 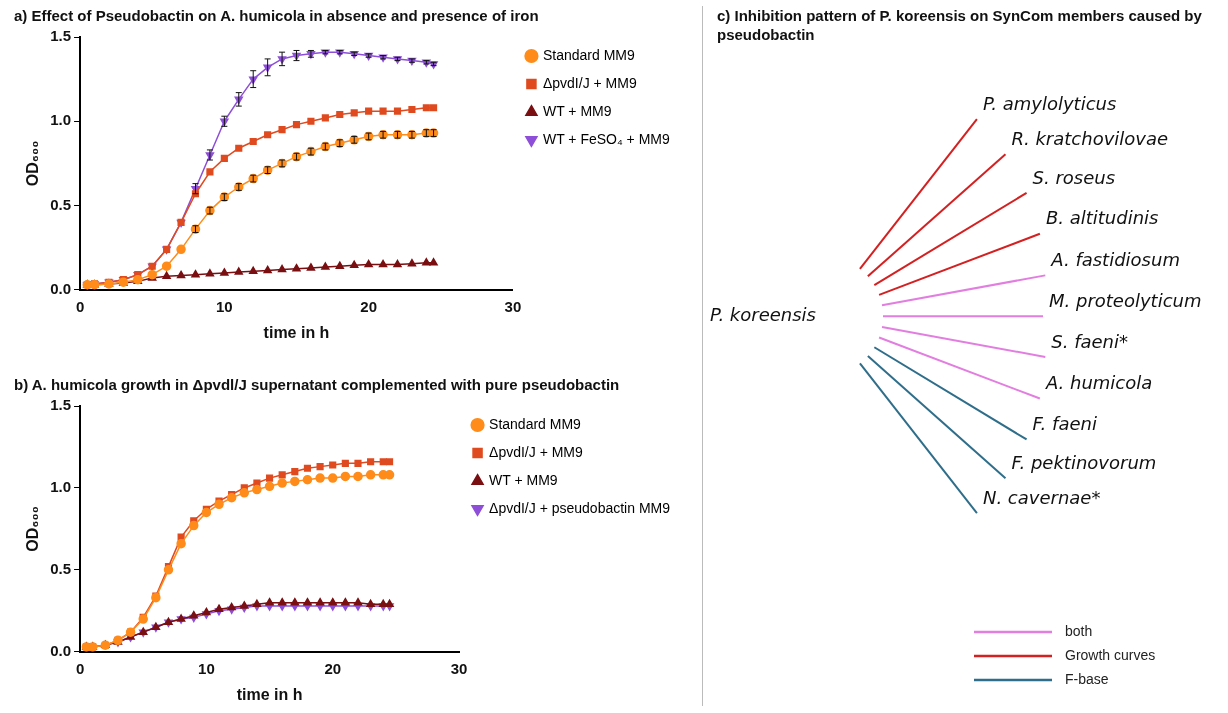 What do you see at coordinates (959, 25) in the screenshot?
I see `text: c) Inhibition pattern of P. koreensis on SynCom members caused by pseudobactin` at bounding box center [959, 25].